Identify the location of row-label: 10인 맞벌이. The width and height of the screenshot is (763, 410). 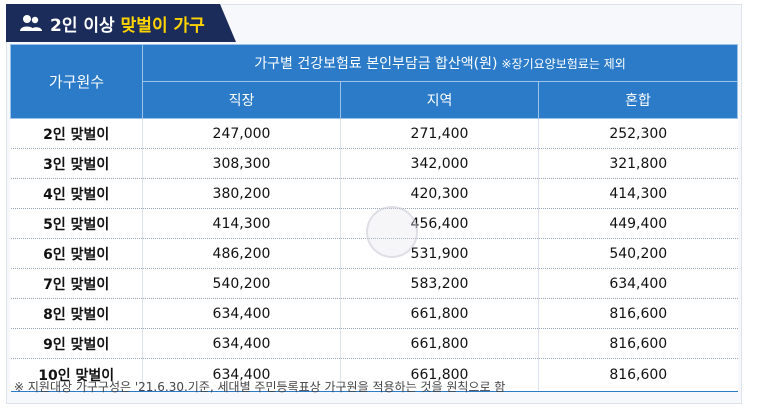
(76, 375).